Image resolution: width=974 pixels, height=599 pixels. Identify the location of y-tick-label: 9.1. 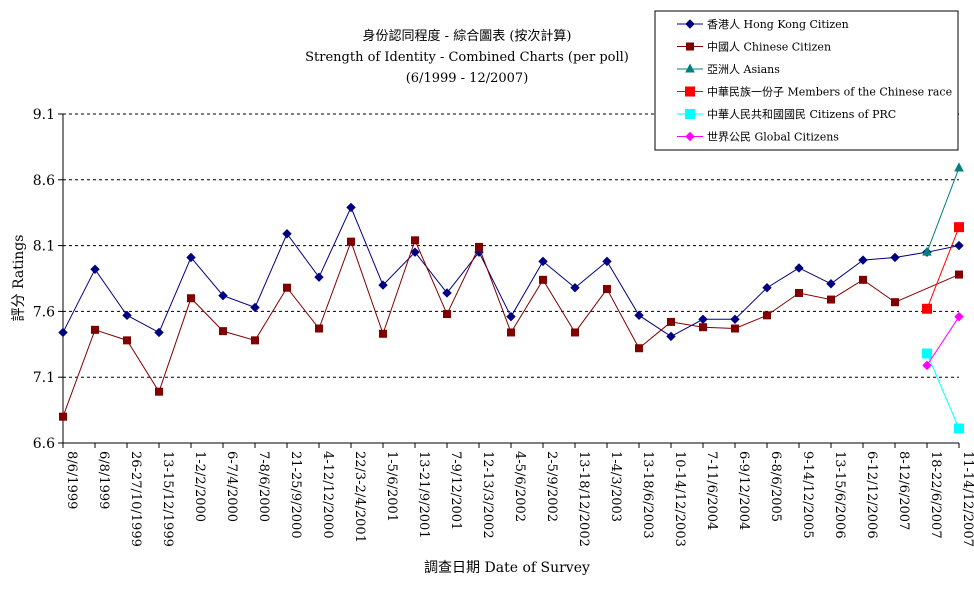
(44, 115).